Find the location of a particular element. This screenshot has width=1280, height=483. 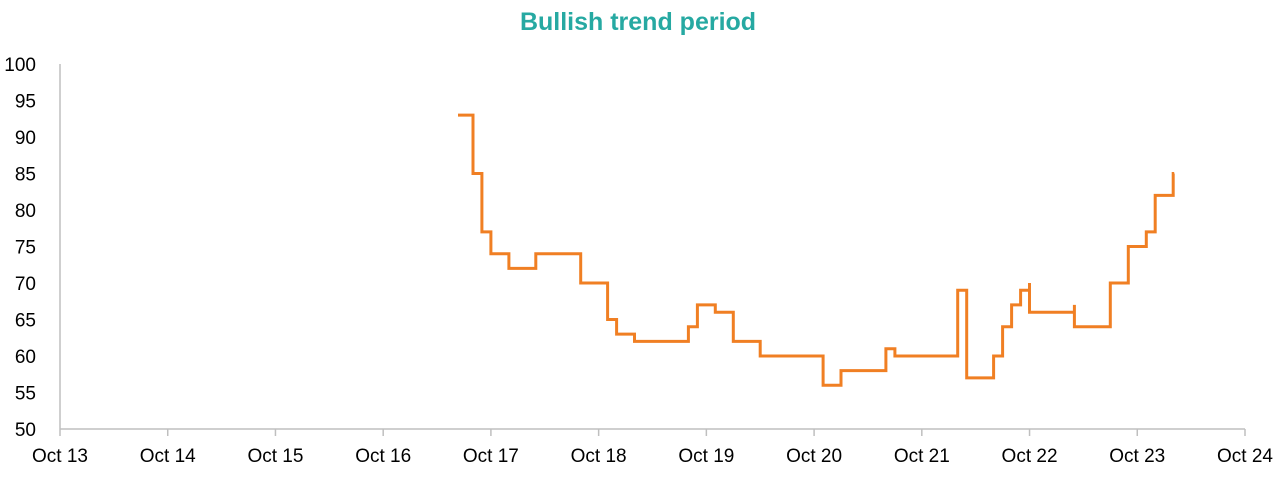

x-tick-label: Oct 17 is located at coordinates (491, 456).